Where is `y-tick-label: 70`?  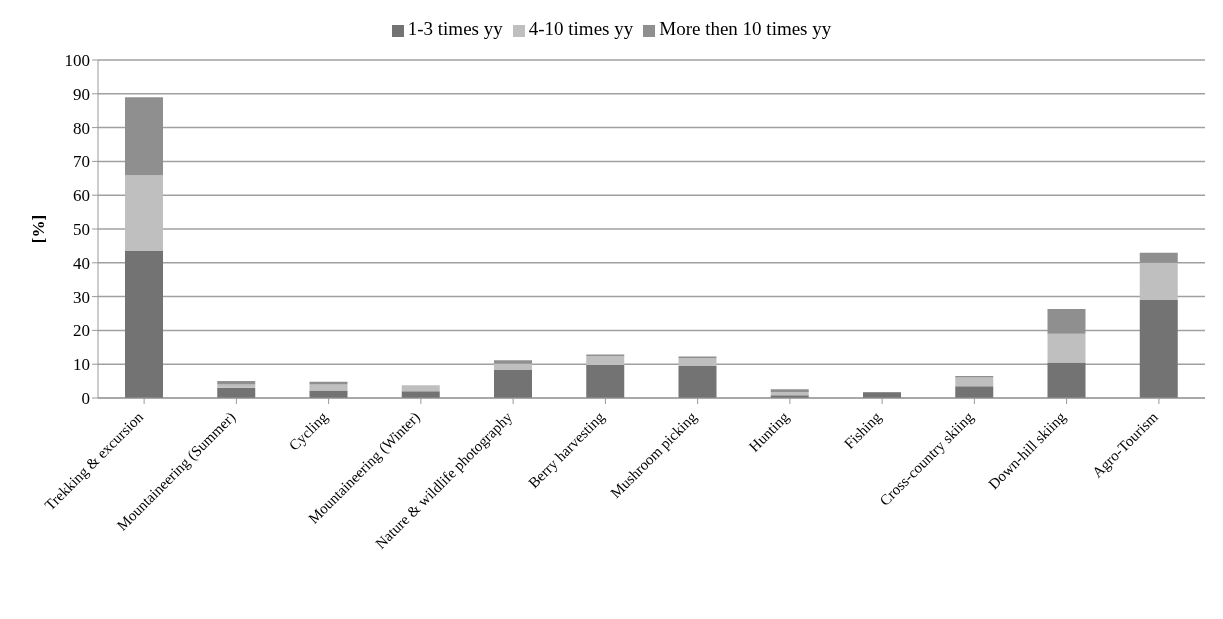 y-tick-label: 70 is located at coordinates (81, 162).